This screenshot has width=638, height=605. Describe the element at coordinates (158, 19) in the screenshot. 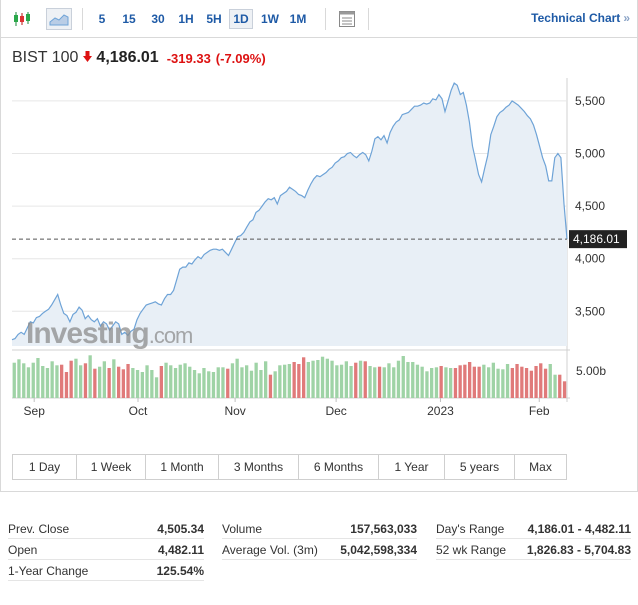

I see `interval-30: 30` at that location.